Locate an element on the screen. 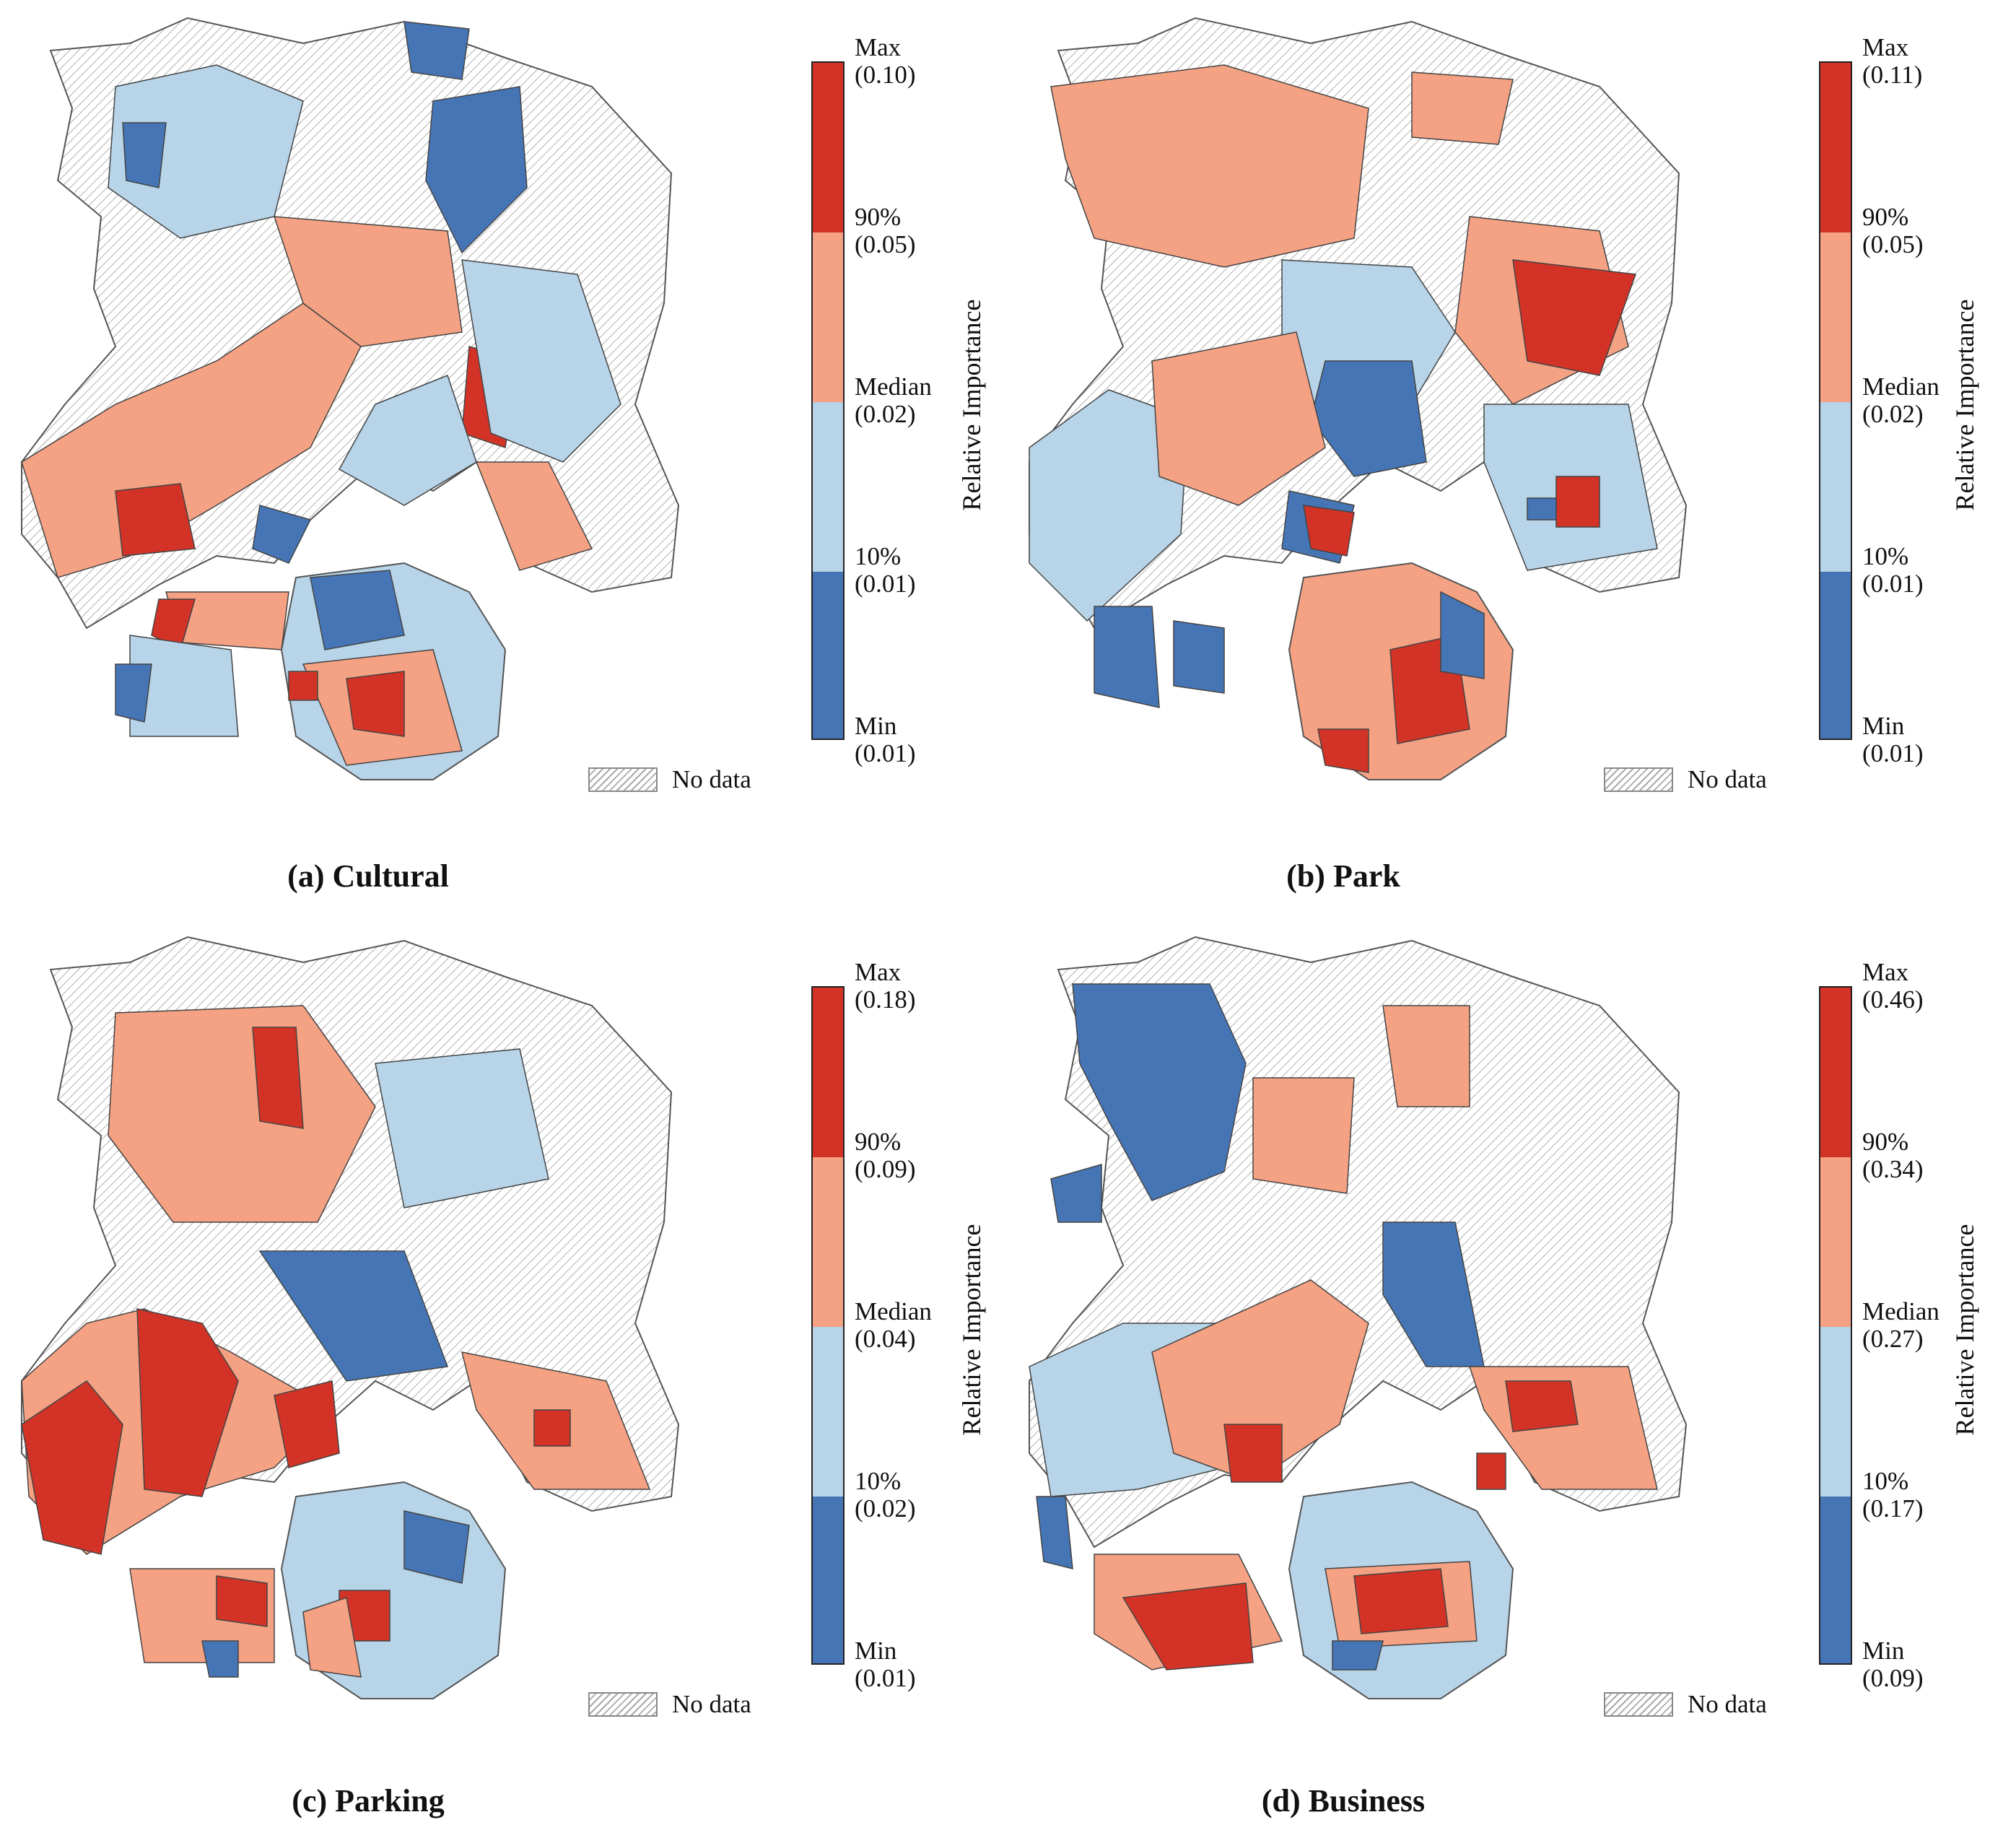  tick-90: 90% (0.34) is located at coordinates (1893, 1155).